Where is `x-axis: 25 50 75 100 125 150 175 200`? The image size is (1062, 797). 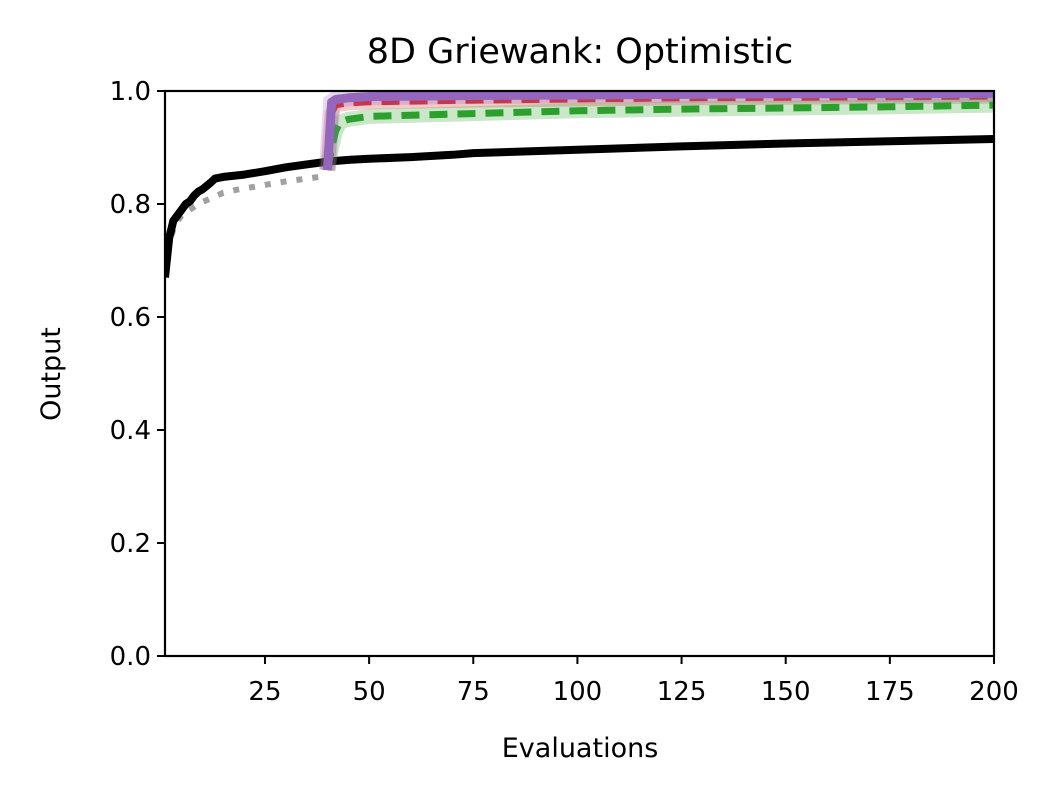
x-axis: 25 50 75 100 125 150 175 200 is located at coordinates (633, 681).